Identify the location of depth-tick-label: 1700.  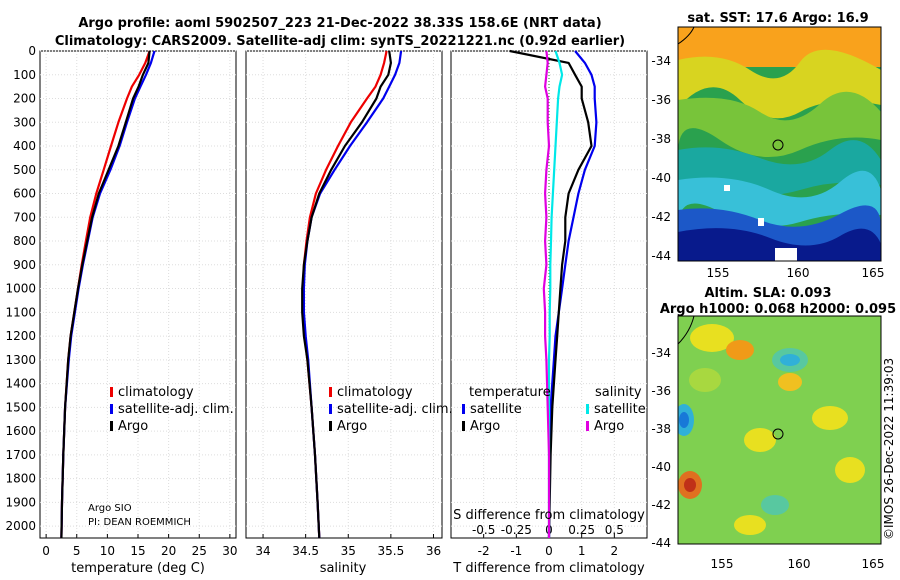
(20, 455).